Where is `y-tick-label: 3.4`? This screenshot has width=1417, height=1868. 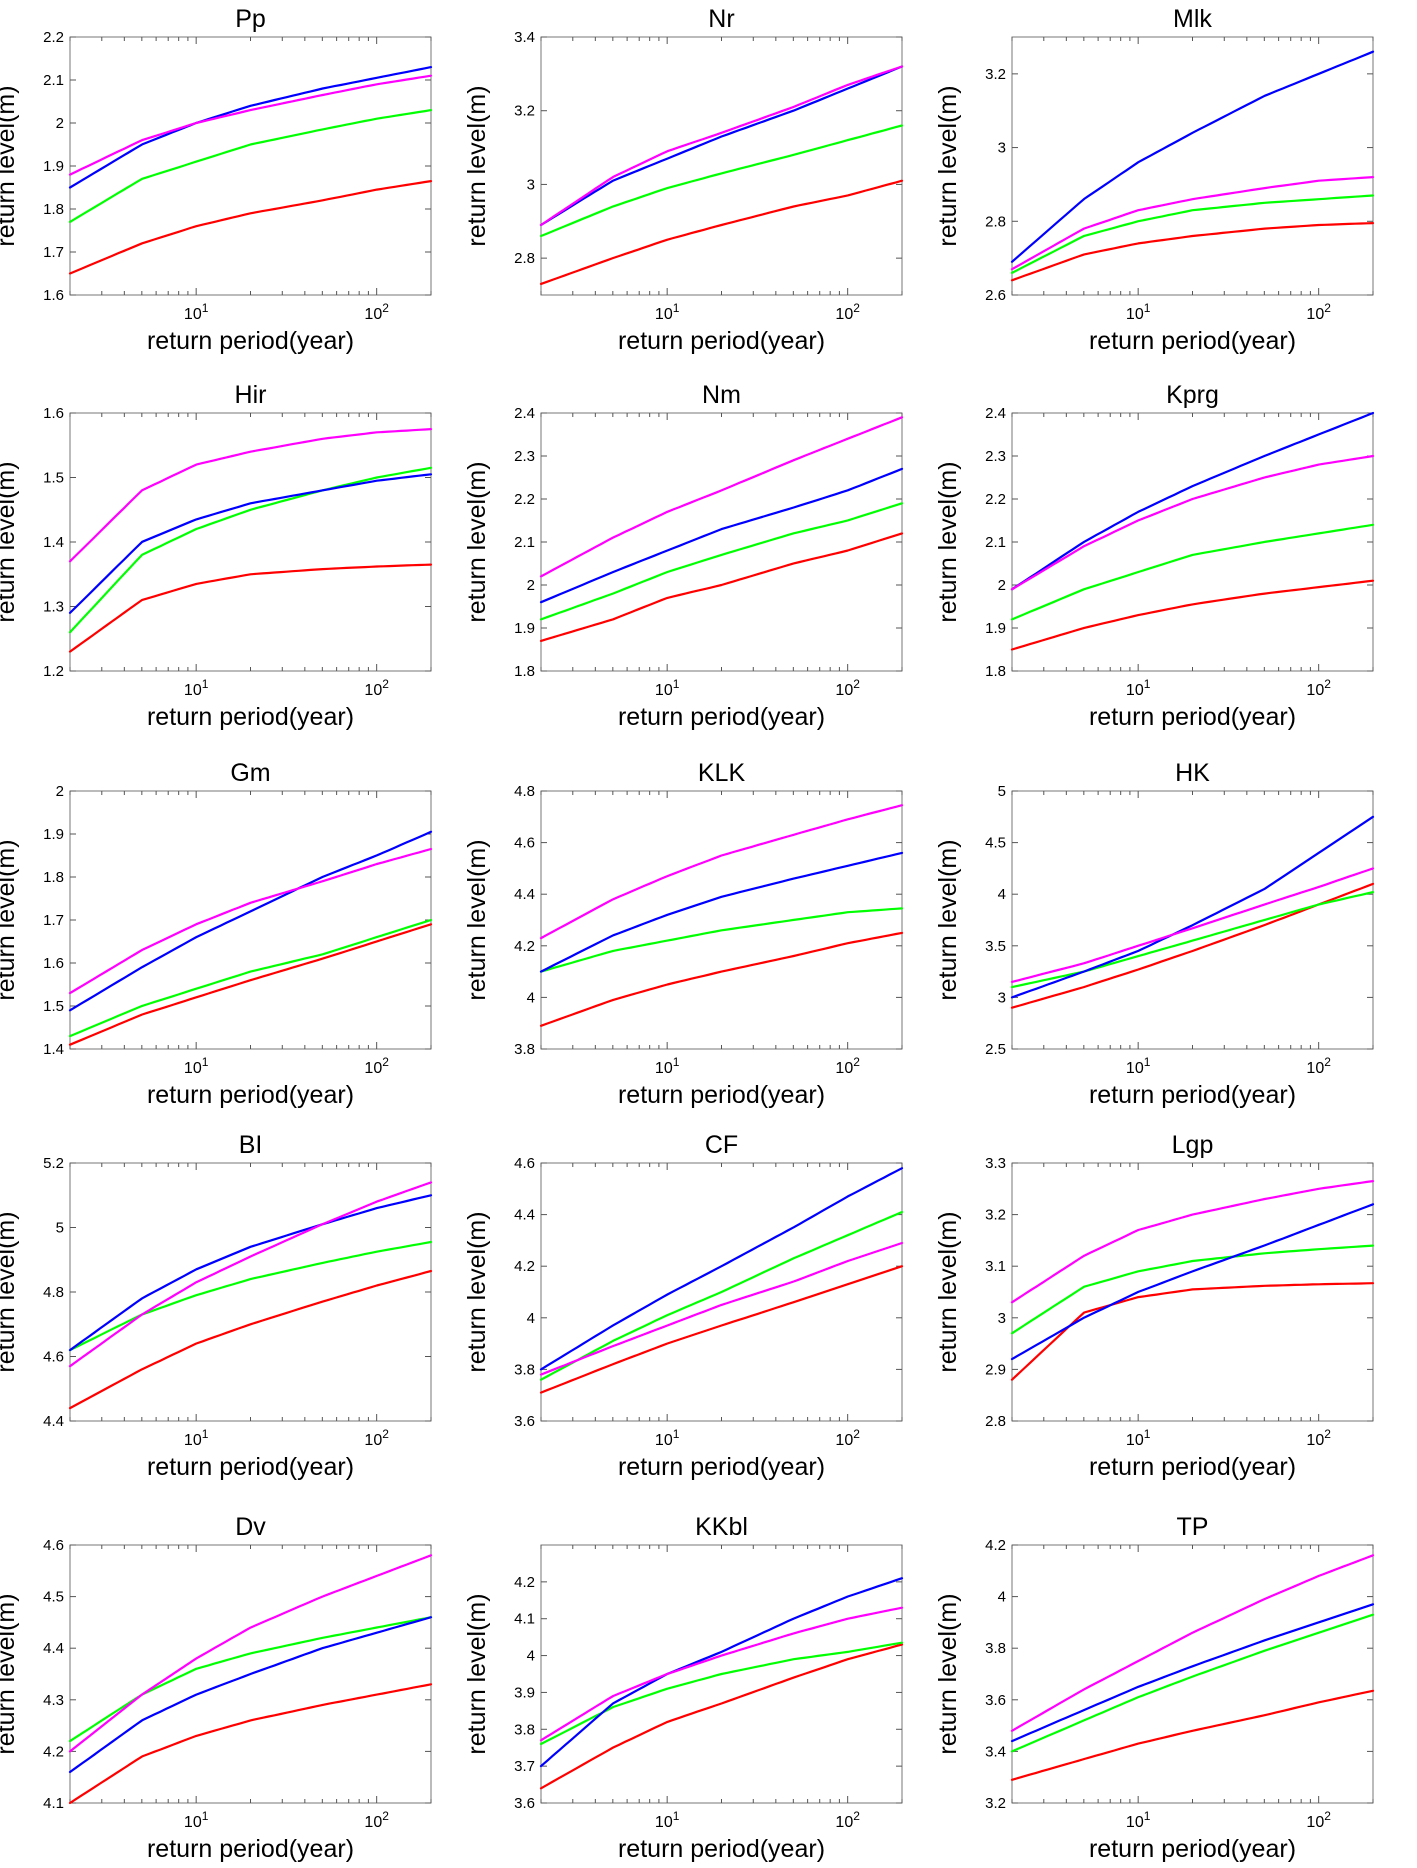
y-tick-label: 3.4 is located at coordinates (995, 1751).